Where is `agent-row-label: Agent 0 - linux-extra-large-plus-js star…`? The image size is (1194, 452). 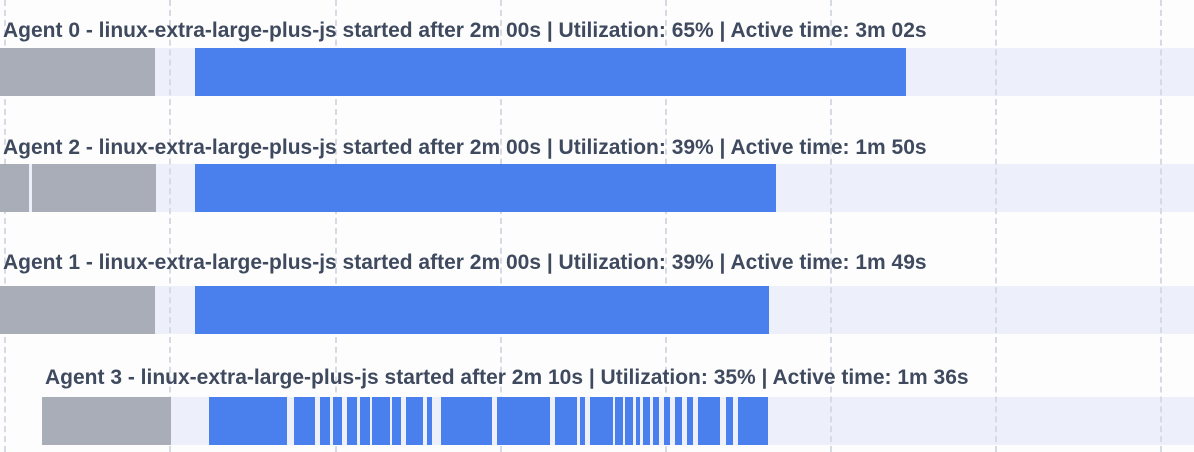
agent-row-label: Agent 0 - linux-extra-large-plus-js star… is located at coordinates (465, 30).